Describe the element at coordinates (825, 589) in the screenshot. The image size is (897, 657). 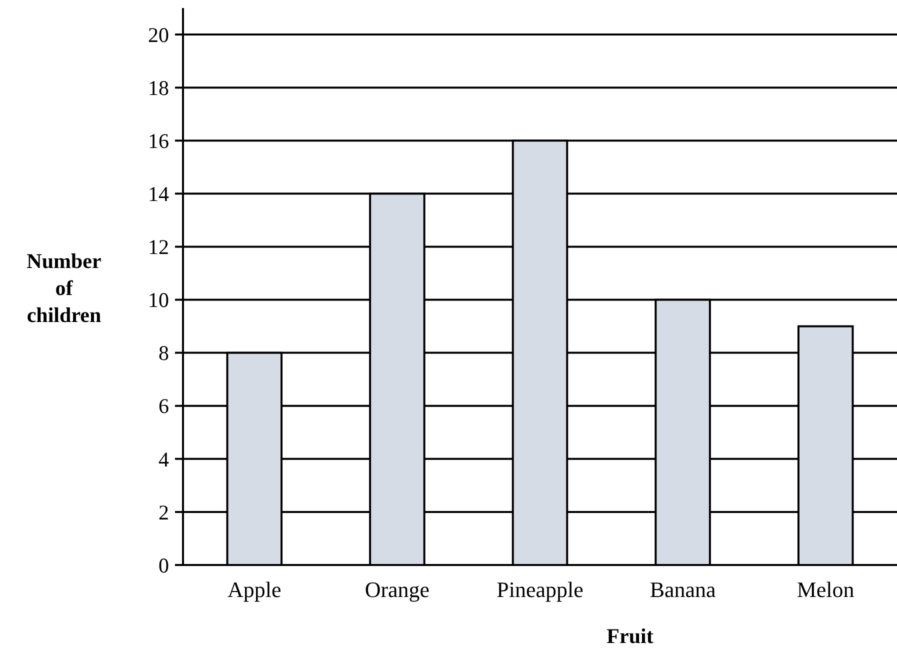
I see `x-tick-label: Melon` at that location.